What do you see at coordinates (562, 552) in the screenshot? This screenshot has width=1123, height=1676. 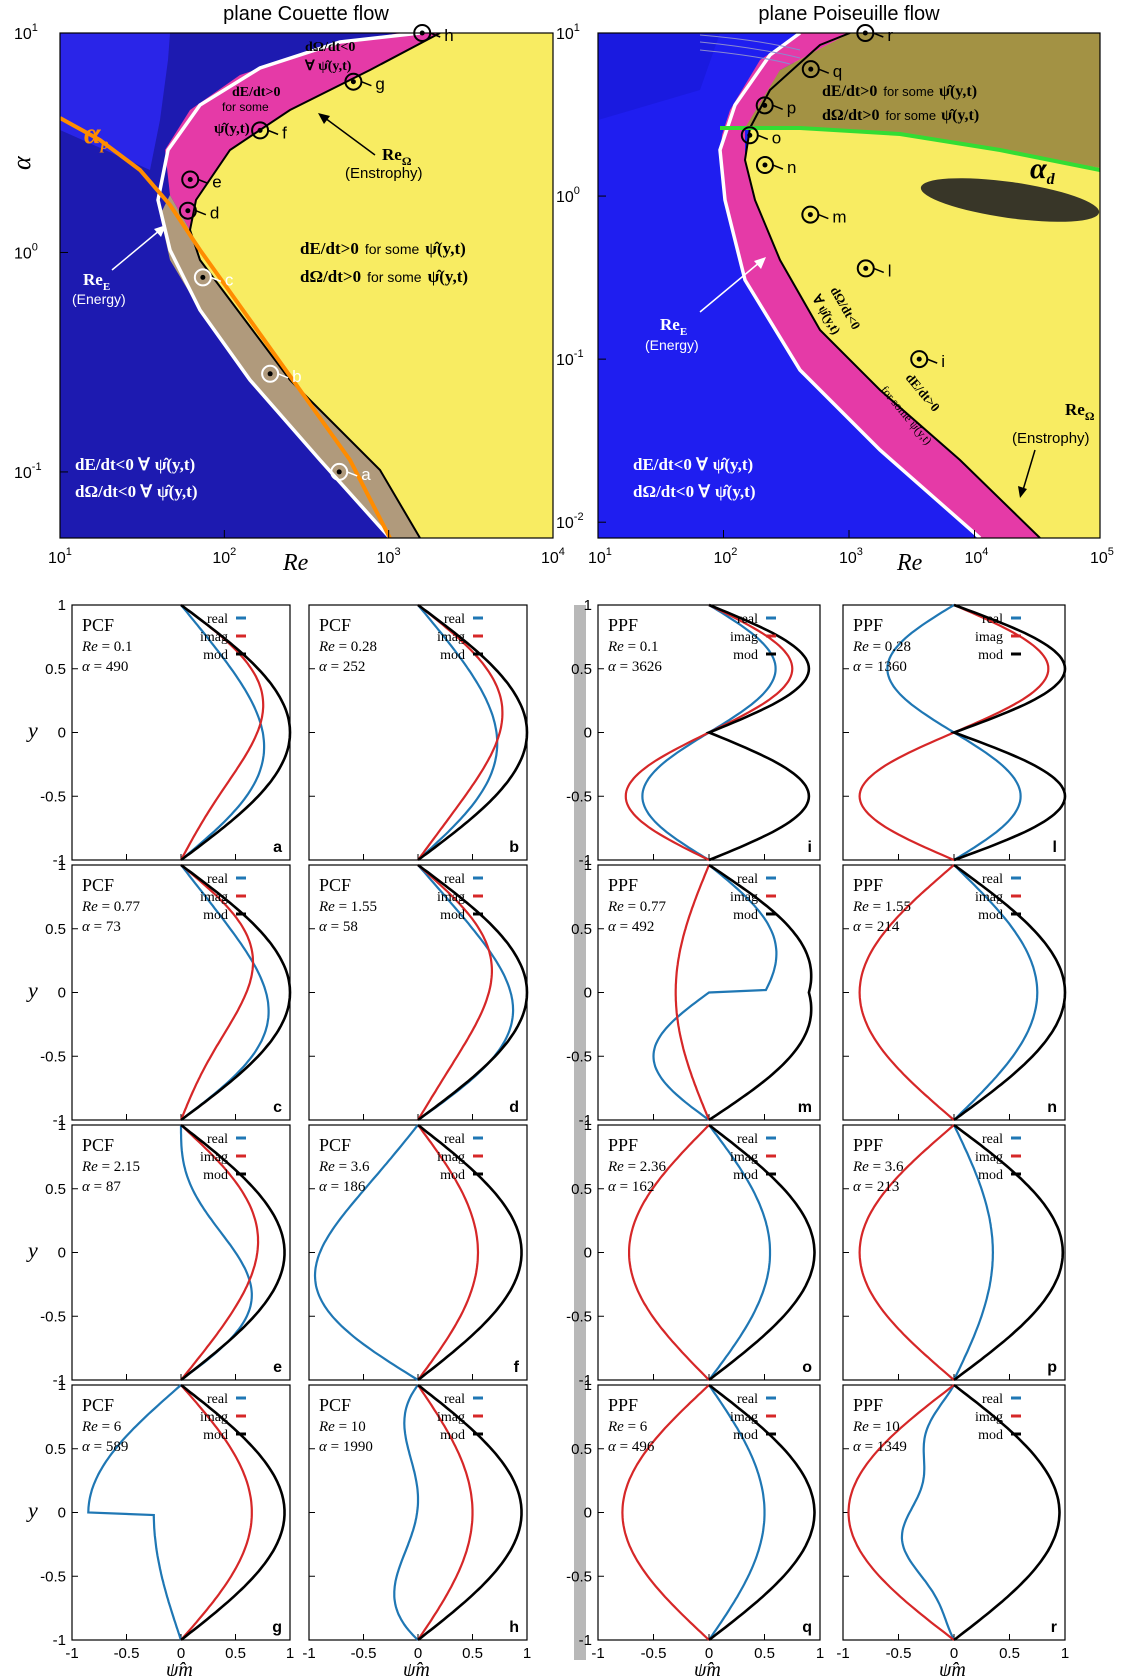 I see `map-x-tick-exp: 4` at bounding box center [562, 552].